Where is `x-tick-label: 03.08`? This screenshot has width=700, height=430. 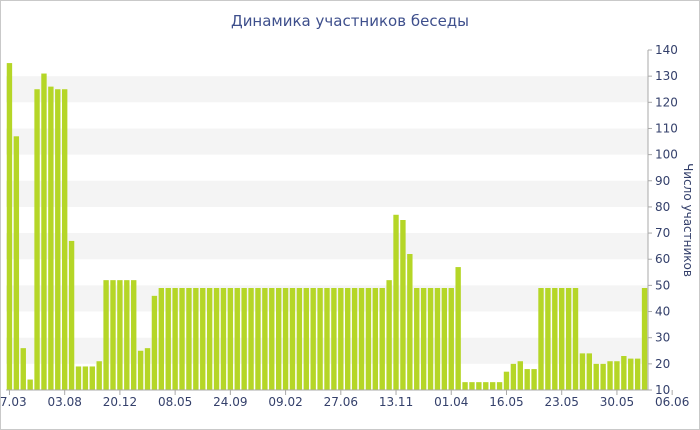
x-tick-label: 03.08 is located at coordinates (64, 402).